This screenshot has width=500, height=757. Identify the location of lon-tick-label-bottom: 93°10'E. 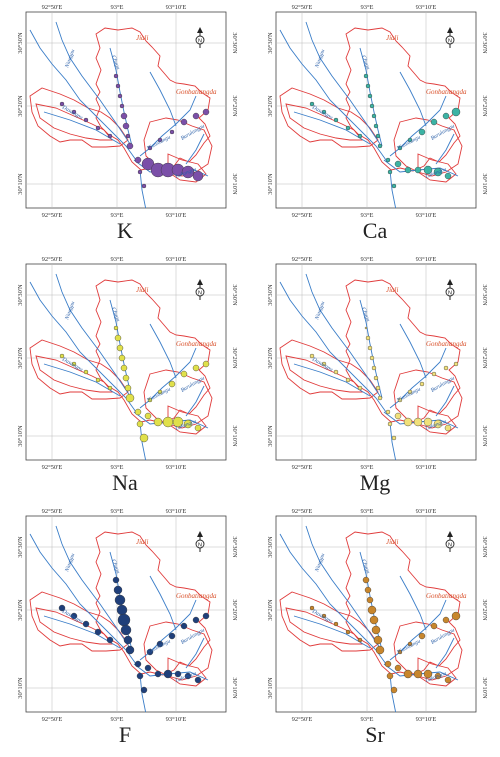
(176, 467).